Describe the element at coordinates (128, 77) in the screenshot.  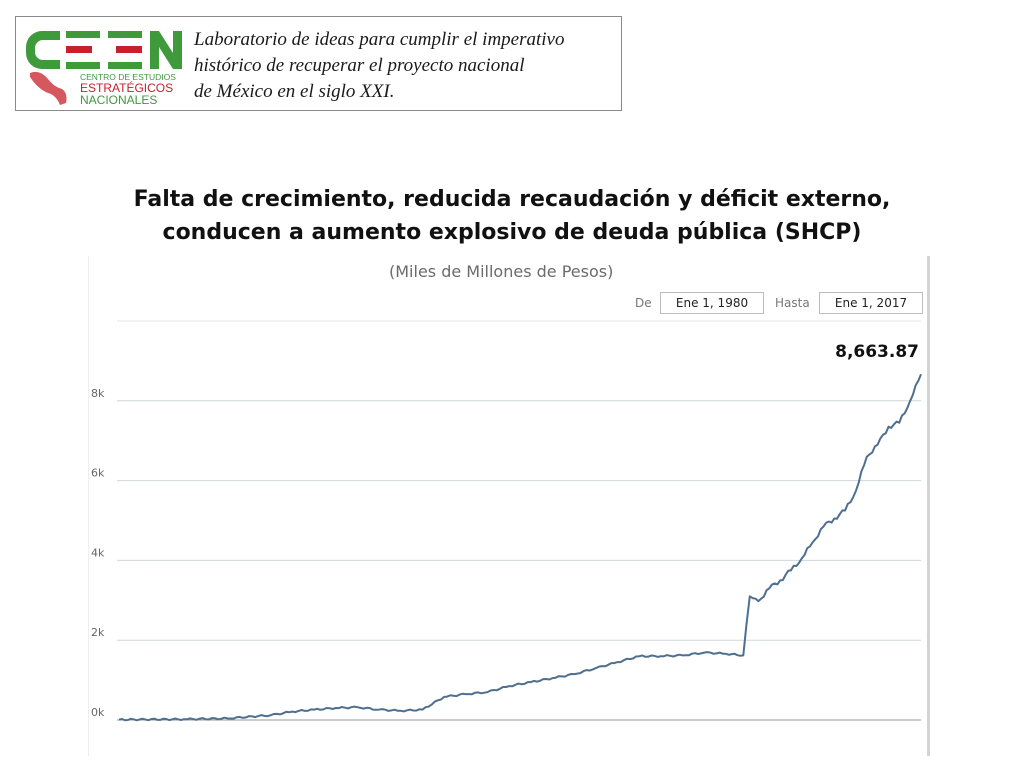
I see `logo-sub-1: CENTRO DE ESTUDIOS` at that location.